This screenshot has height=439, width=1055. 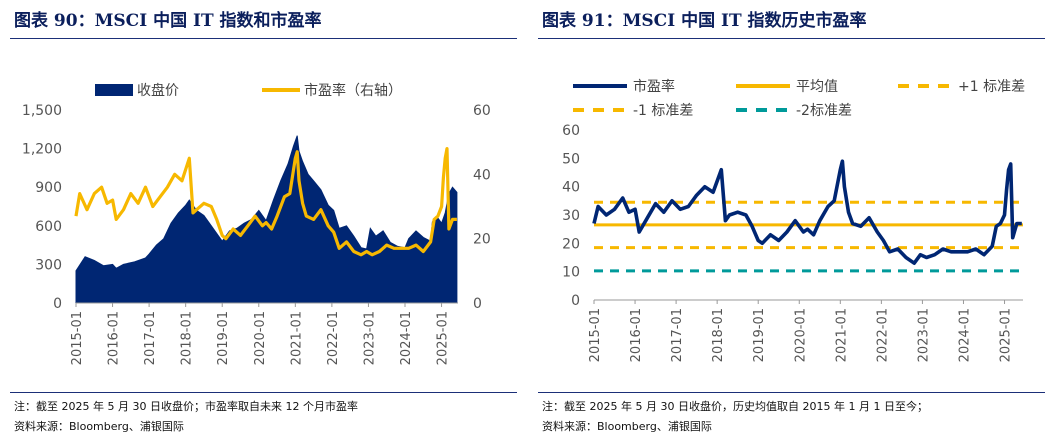 I want to click on price-area, so click(x=266, y=219).